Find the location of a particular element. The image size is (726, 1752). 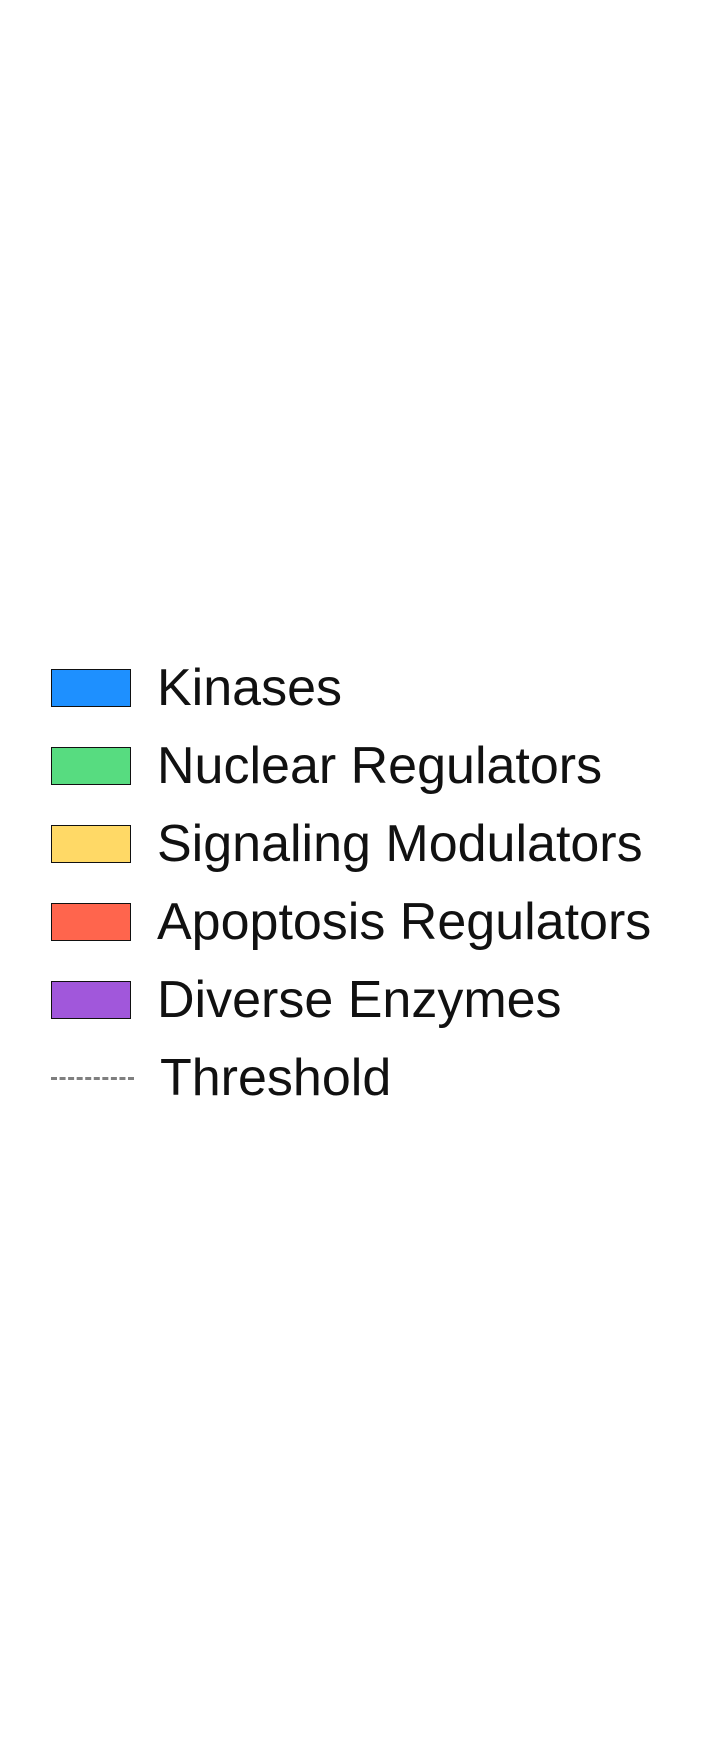

threshold-dashed-line-swatch is located at coordinates (92, 1078).